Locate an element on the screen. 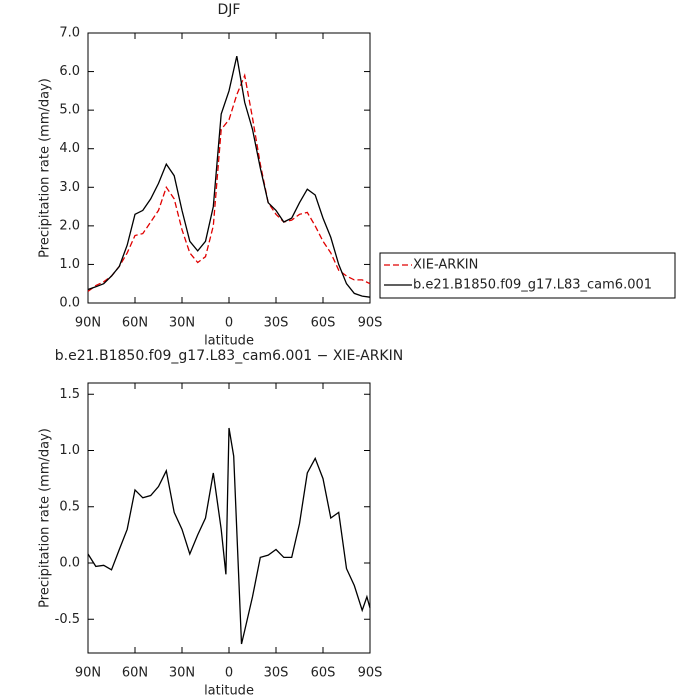 The width and height of the screenshot is (700, 700). y-tick-label: 2.0 is located at coordinates (69, 225).